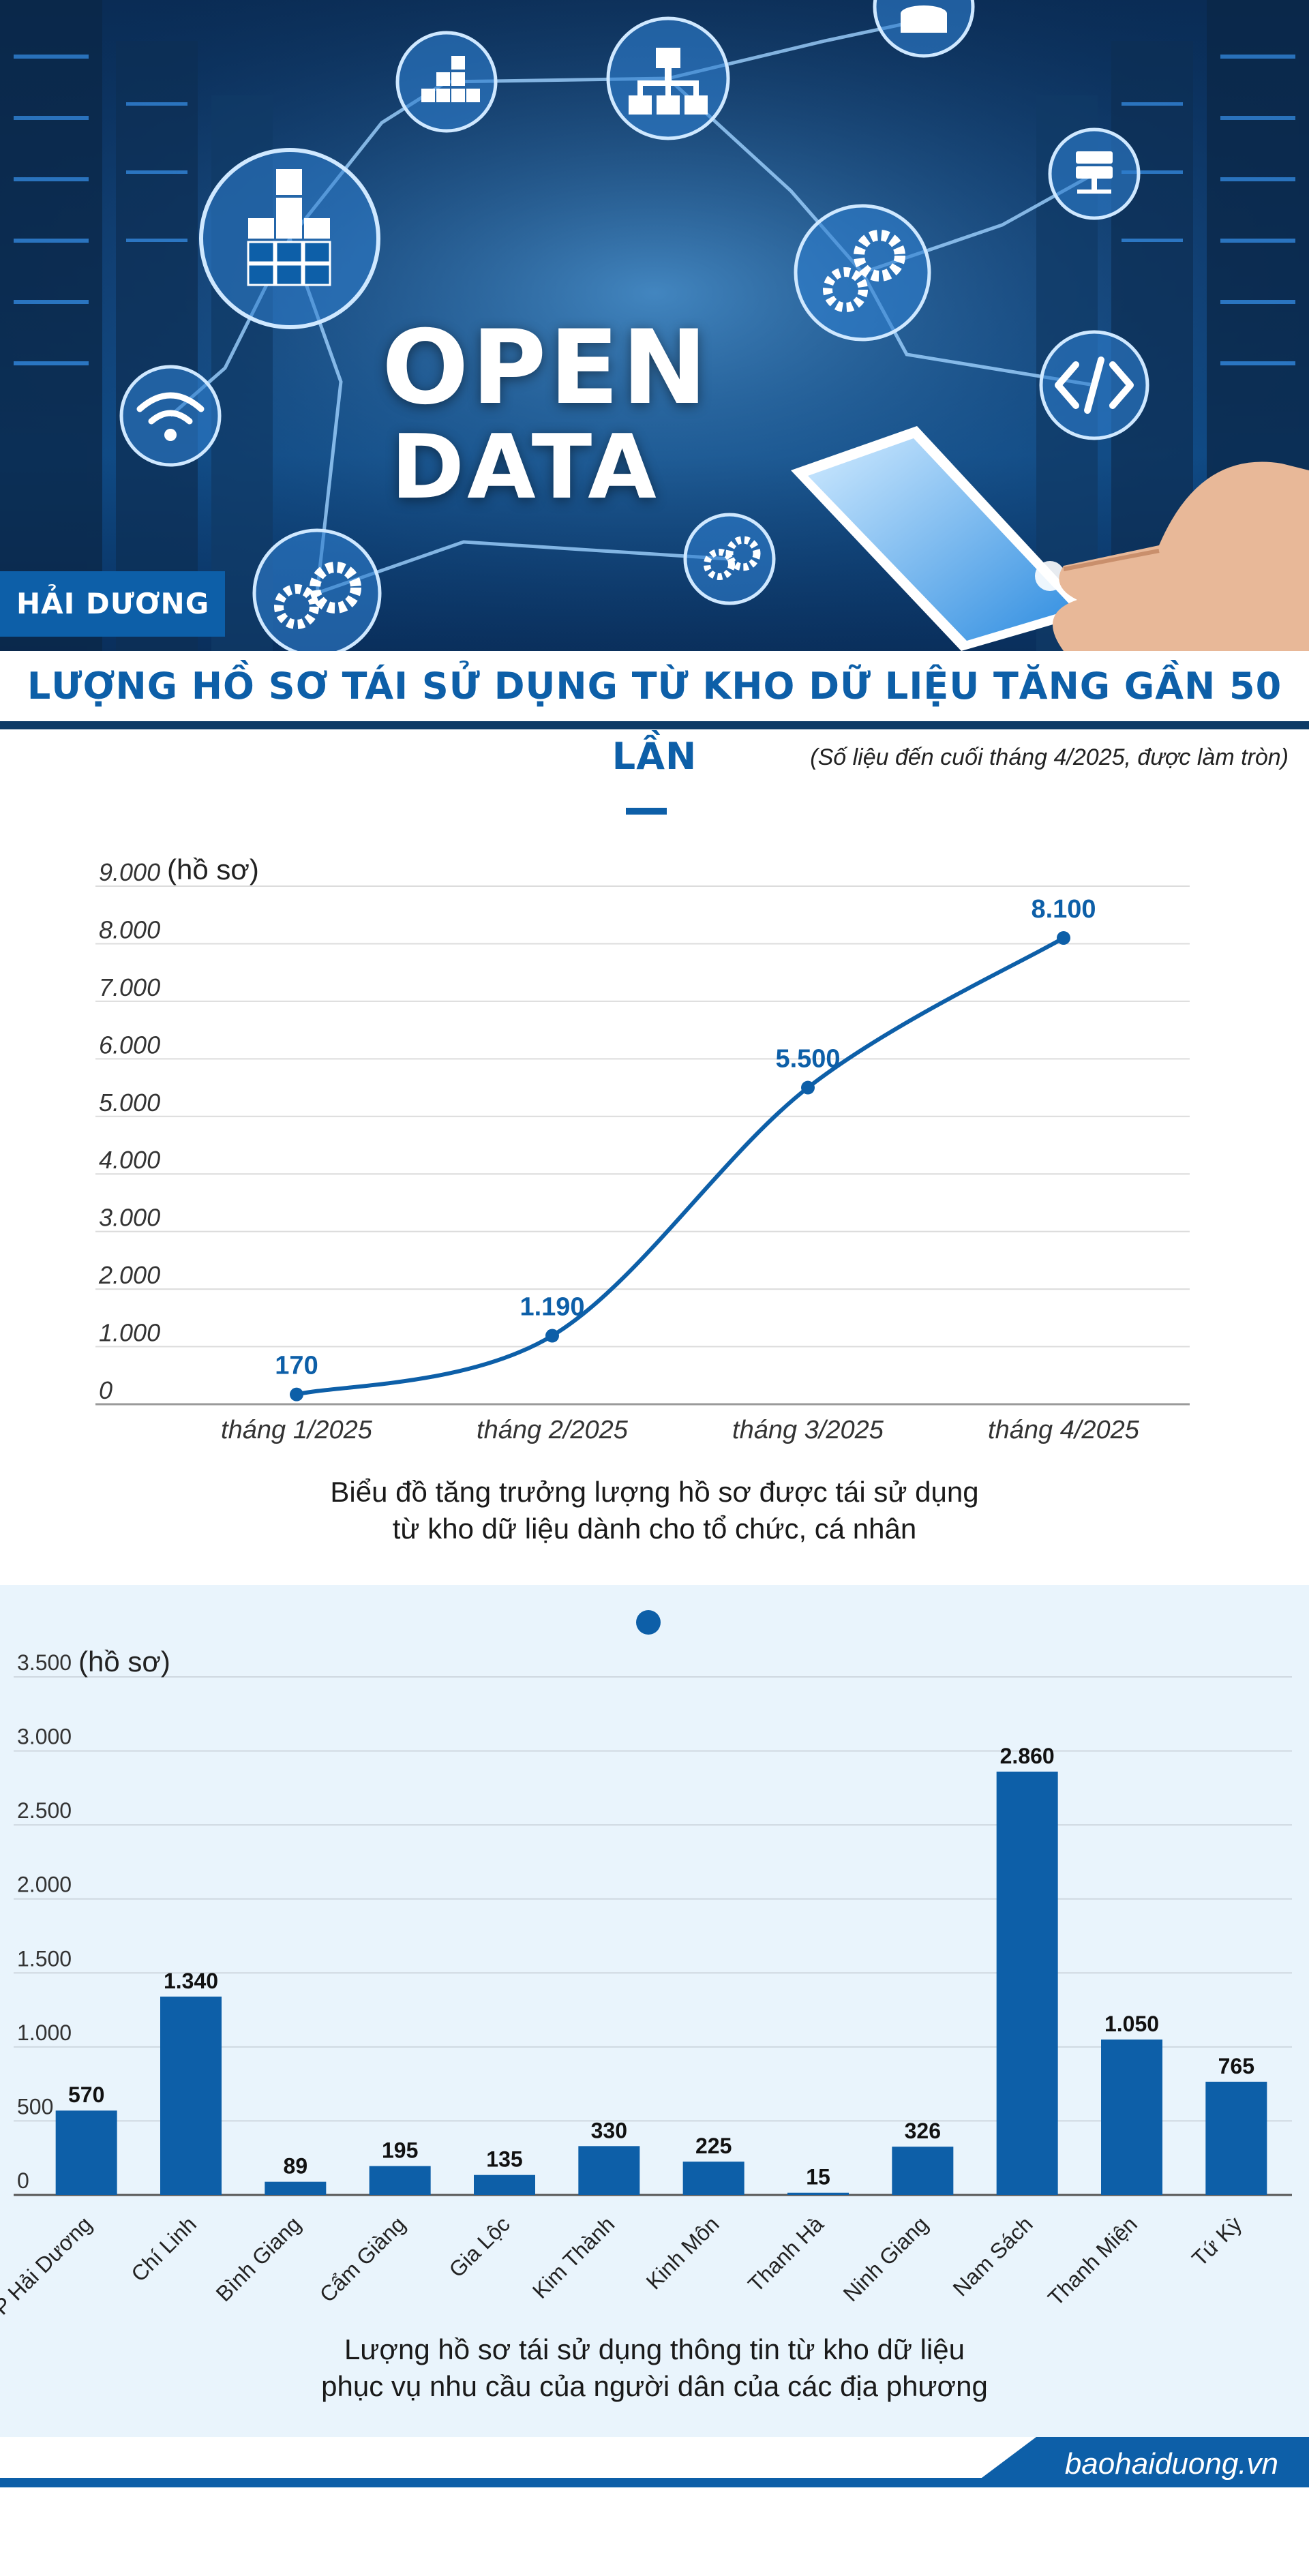 This screenshot has width=1309, height=2576. What do you see at coordinates (808, 1430) in the screenshot?
I see `line-x-tick-label: tháng 3/2025` at bounding box center [808, 1430].